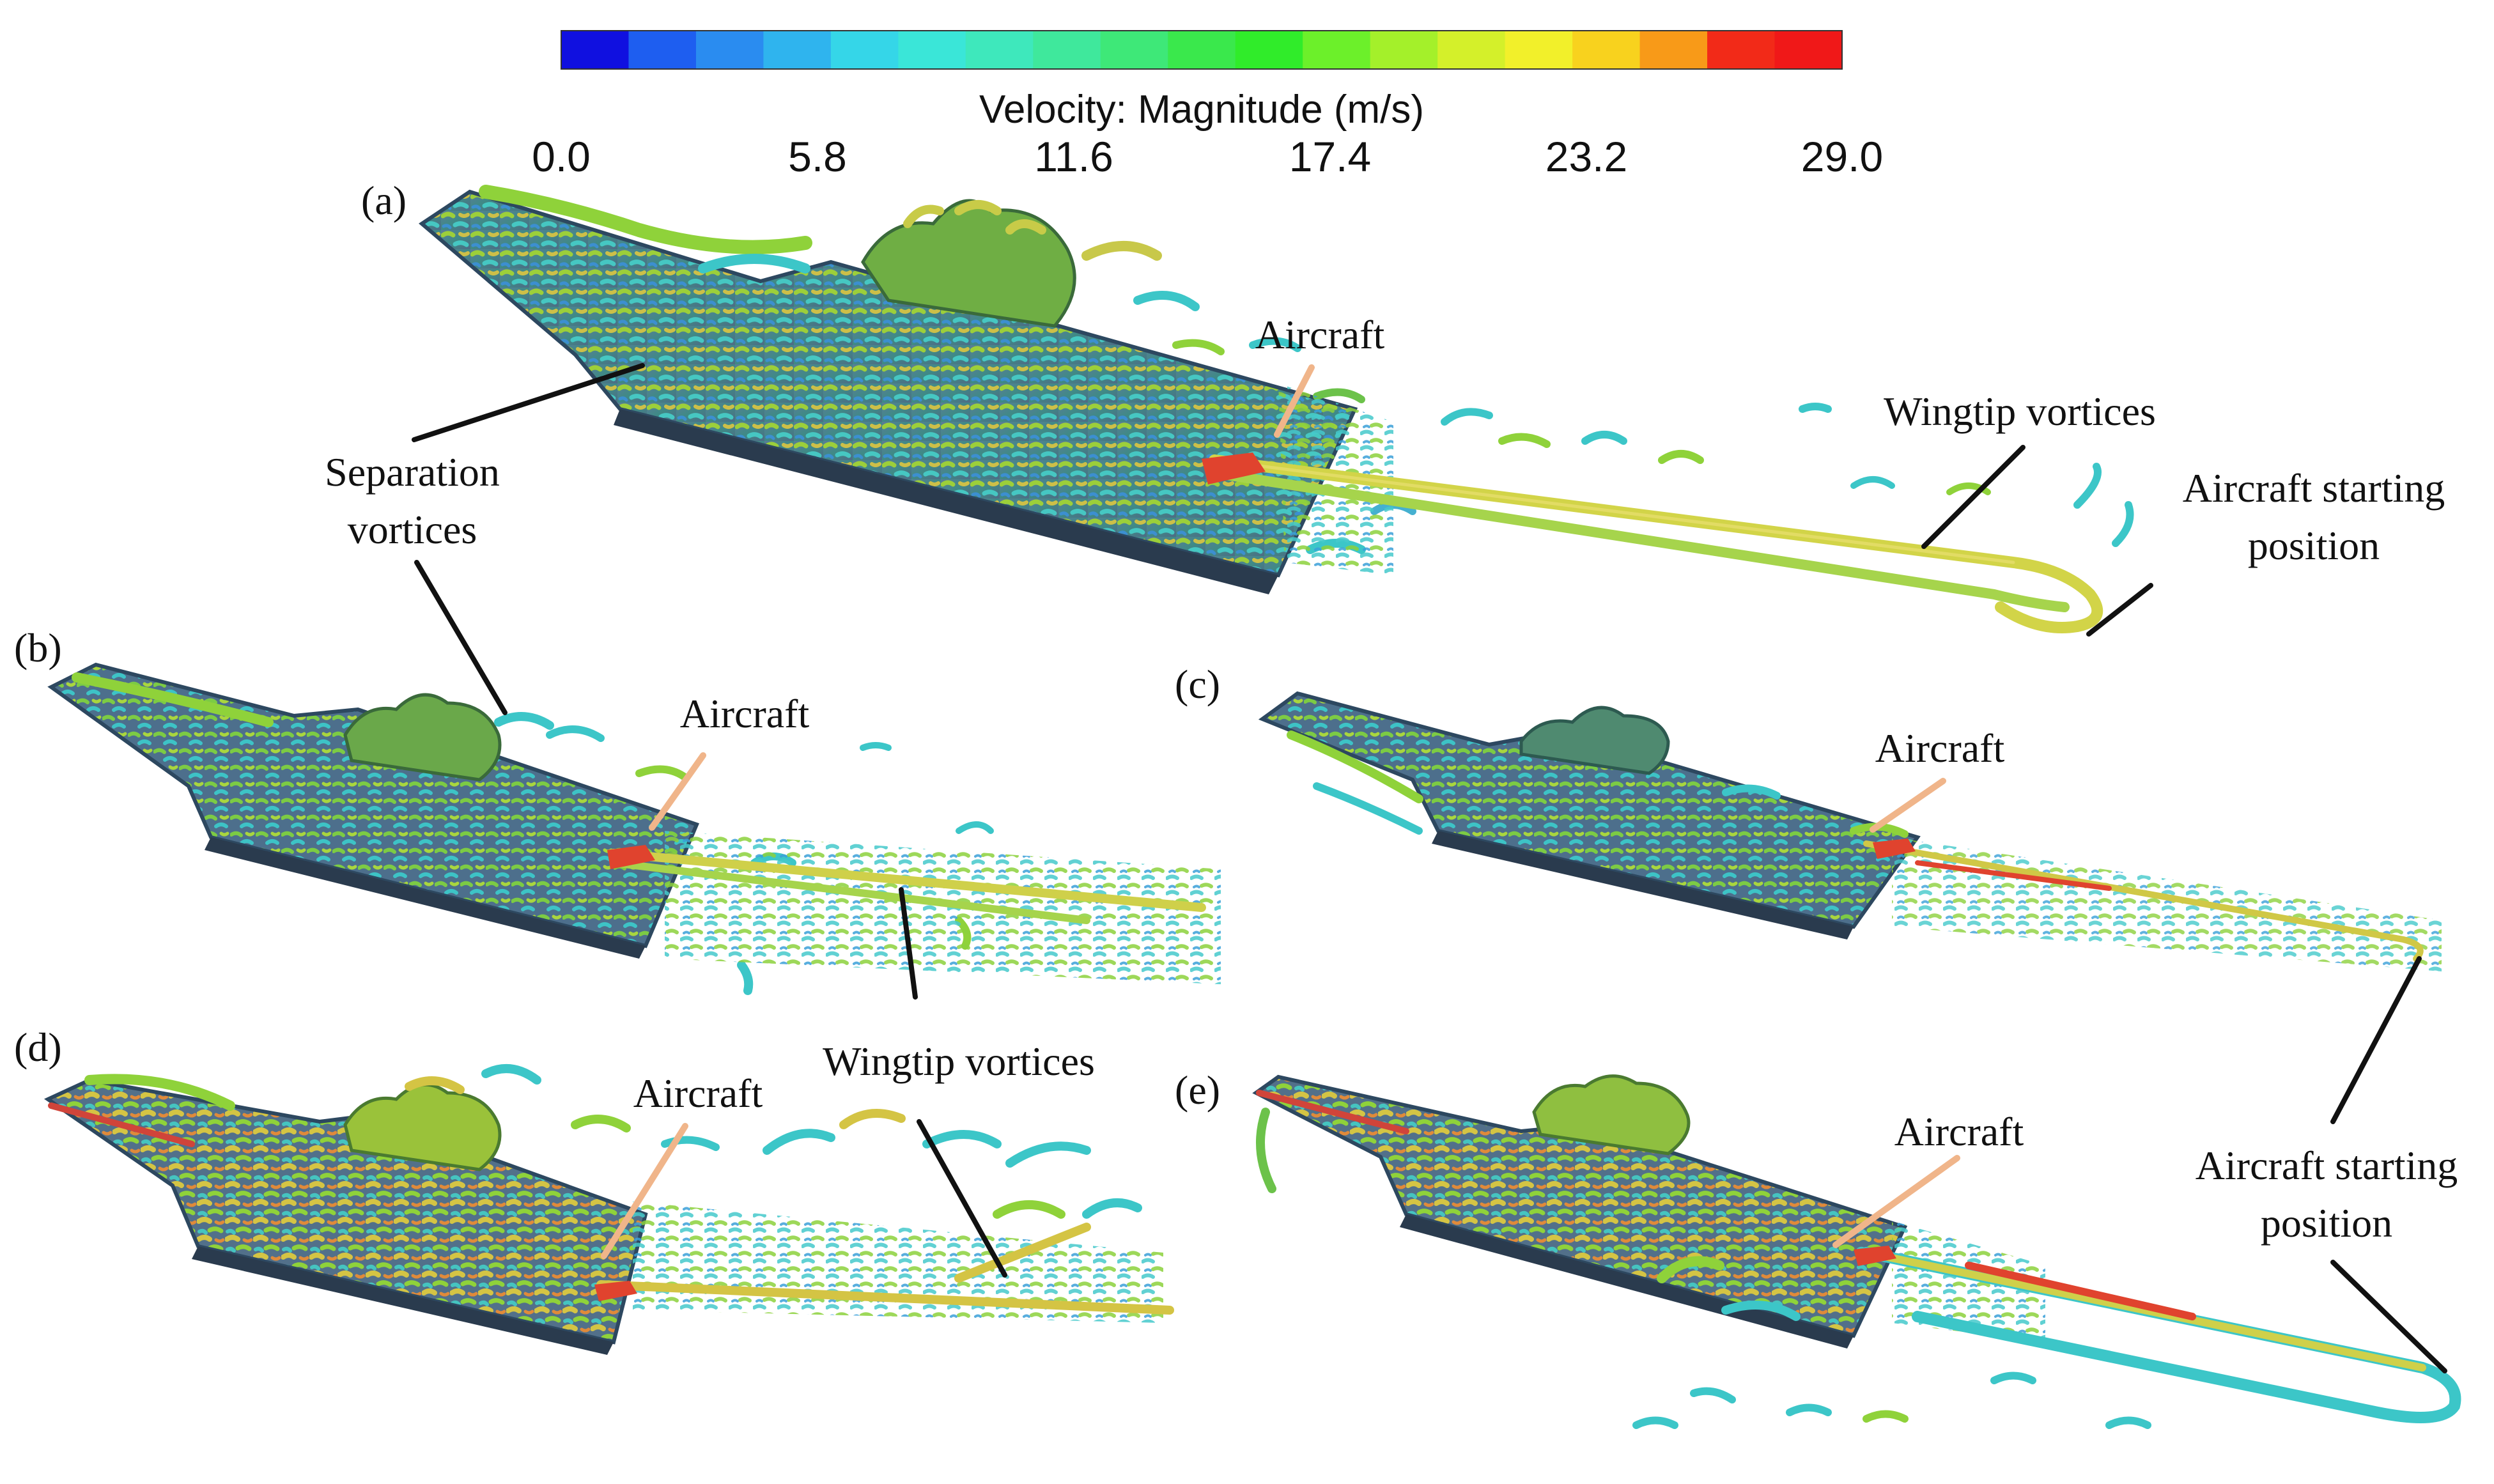 This screenshot has height=1484, width=2494. Describe the element at coordinates (2143, 901) in the screenshot. I see `wingtip-vortex-tubes-c` at that location.